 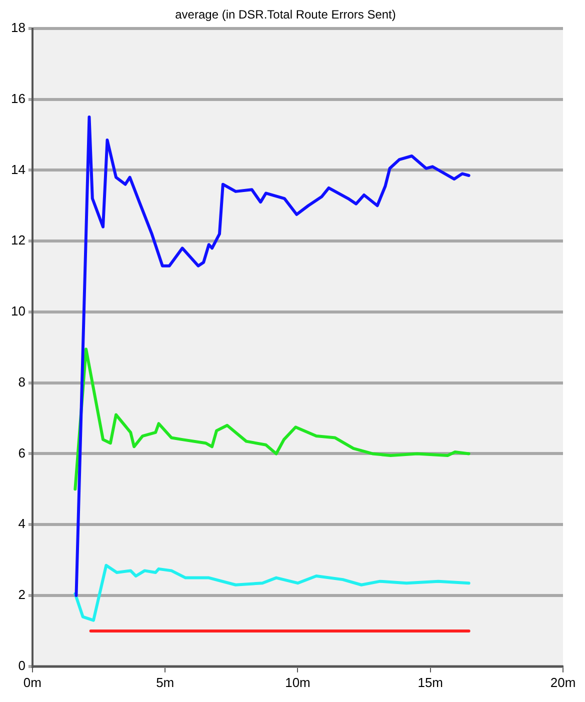 What do you see at coordinates (297, 682) in the screenshot?
I see `x-tick-label: 10m` at bounding box center [297, 682].